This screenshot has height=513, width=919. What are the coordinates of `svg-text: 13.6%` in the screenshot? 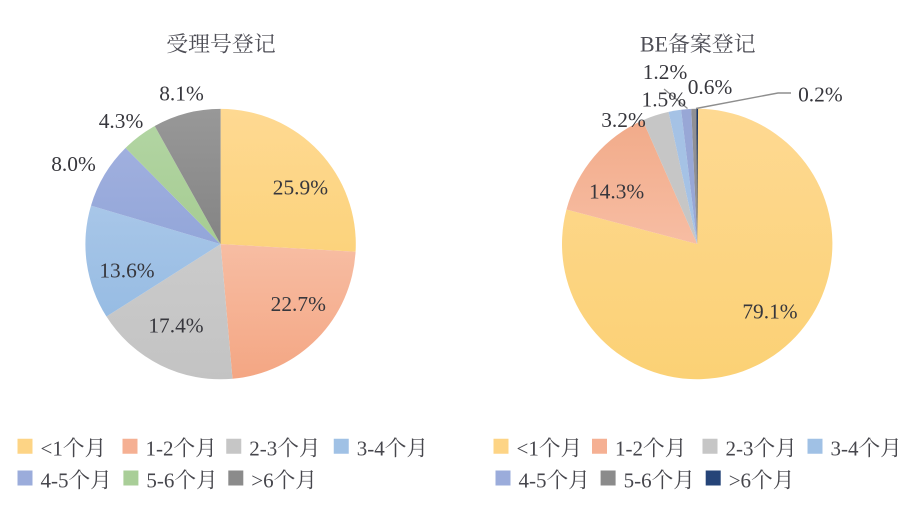 It's located at (126, 271).